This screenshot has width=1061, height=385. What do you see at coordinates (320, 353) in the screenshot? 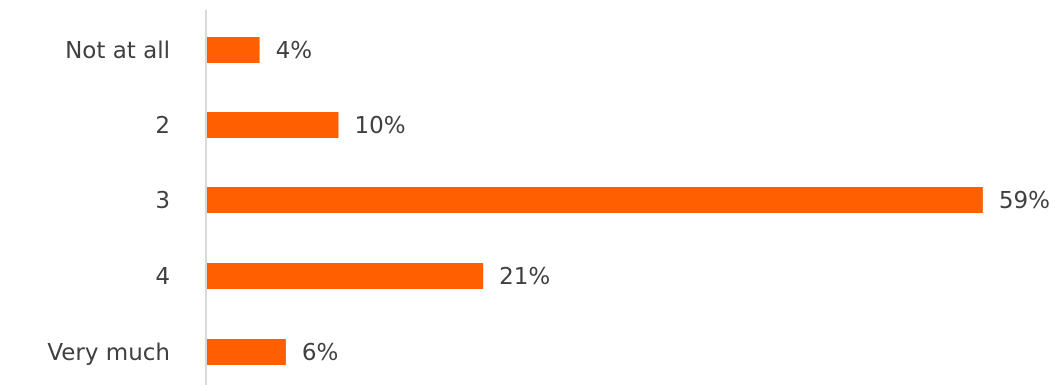
I see `value-label-4: 6%` at bounding box center [320, 353].